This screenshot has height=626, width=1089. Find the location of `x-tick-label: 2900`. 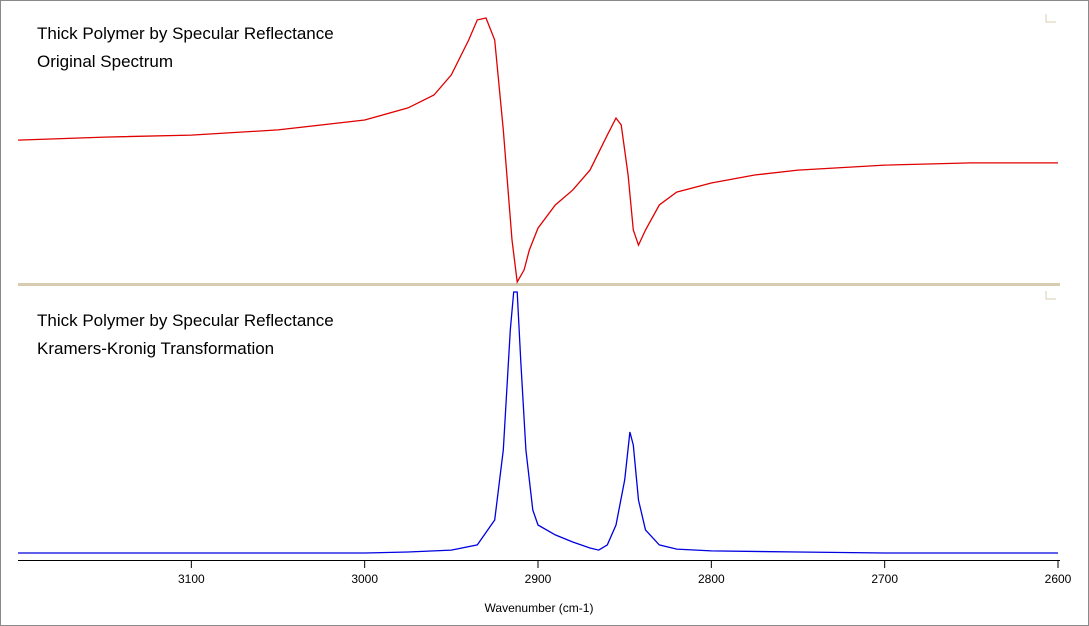

x-tick-label: 2900 is located at coordinates (538, 579).